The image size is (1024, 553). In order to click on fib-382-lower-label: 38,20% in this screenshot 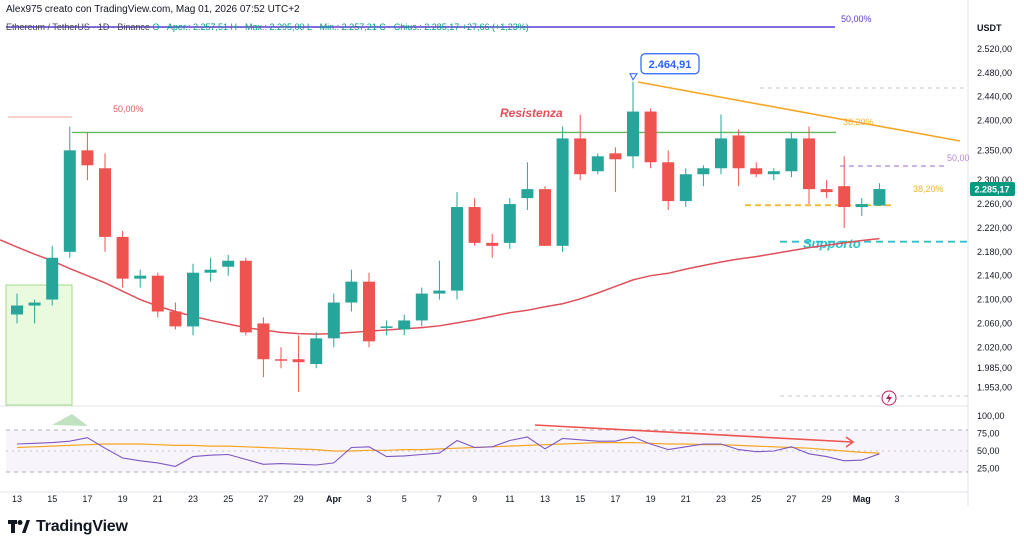, I will do `click(928, 189)`.